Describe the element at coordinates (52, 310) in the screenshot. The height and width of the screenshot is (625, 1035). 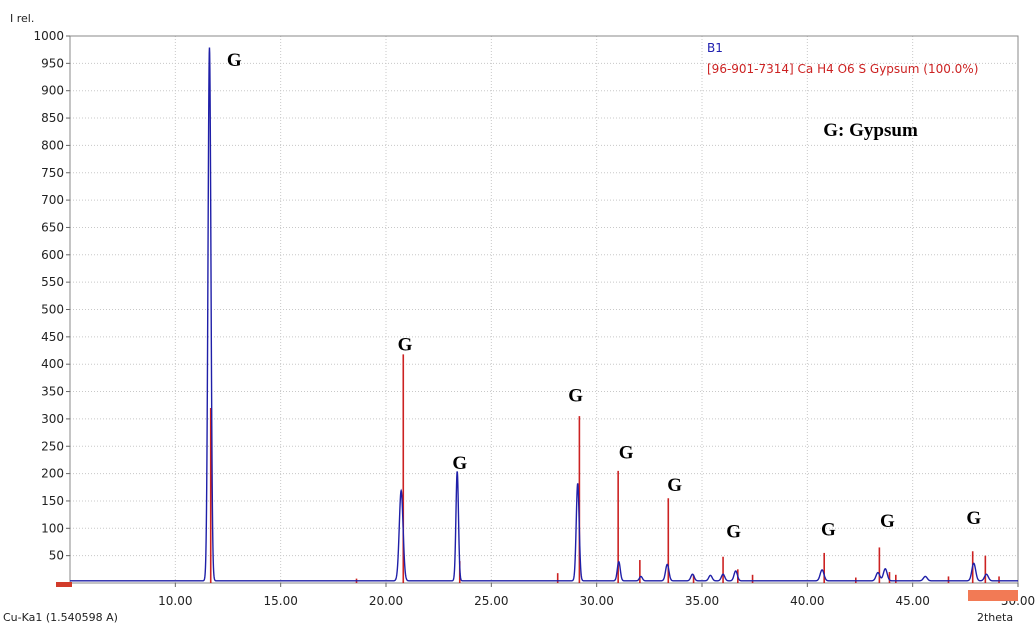
I see `y-tick-label: 500` at that location.